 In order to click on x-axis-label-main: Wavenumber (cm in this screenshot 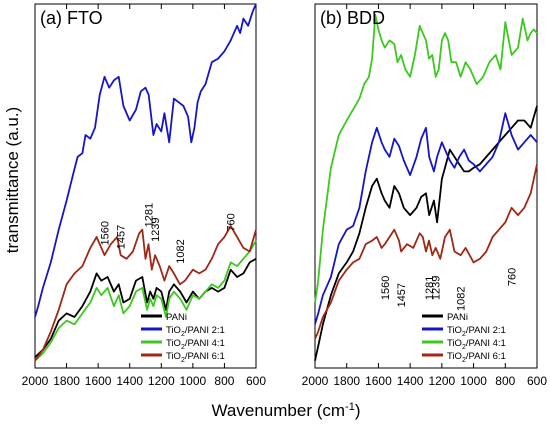, I will do `click(279, 410)`.